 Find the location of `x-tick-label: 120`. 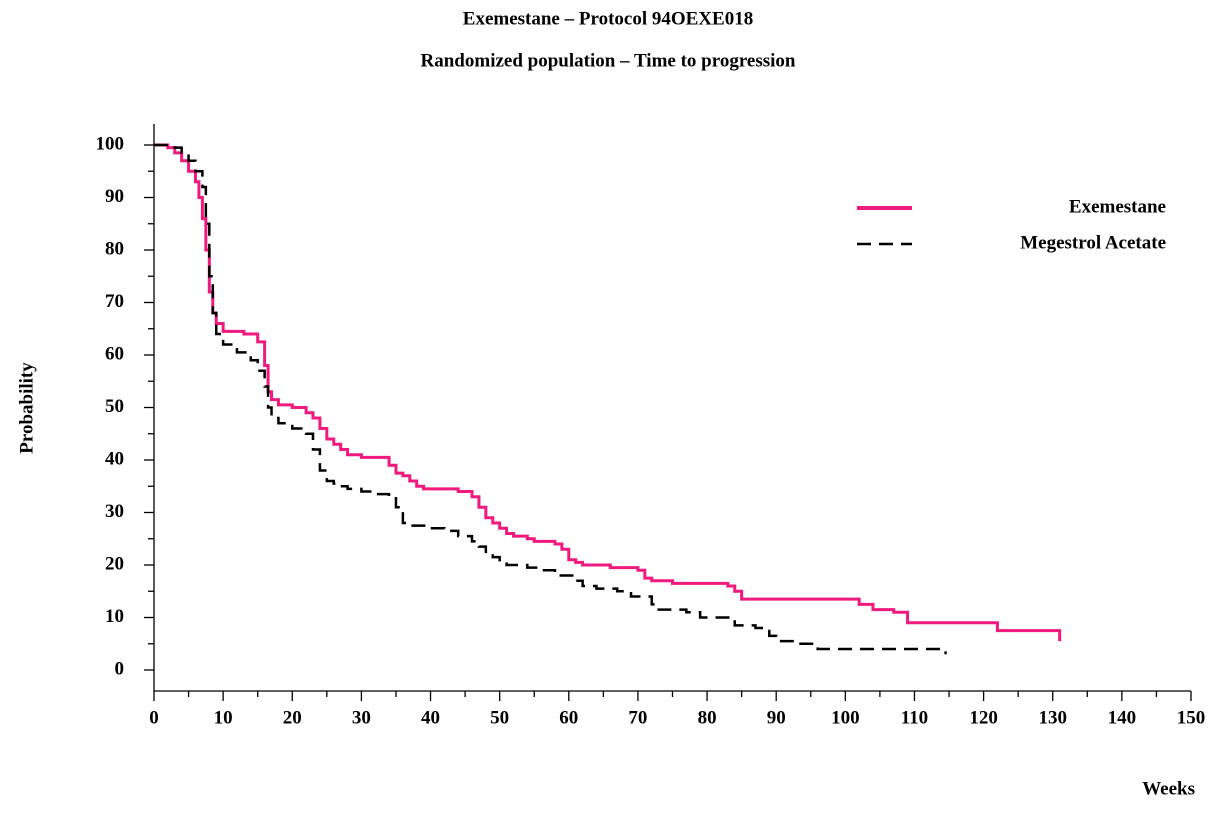

x-tick-label: 120 is located at coordinates (983, 717).